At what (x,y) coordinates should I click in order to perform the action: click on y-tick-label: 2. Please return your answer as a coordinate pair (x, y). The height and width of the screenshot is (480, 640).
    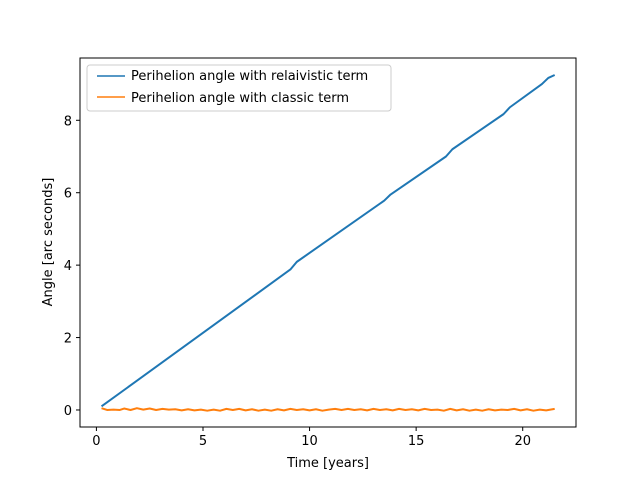
    Looking at the image, I should click on (68, 339).